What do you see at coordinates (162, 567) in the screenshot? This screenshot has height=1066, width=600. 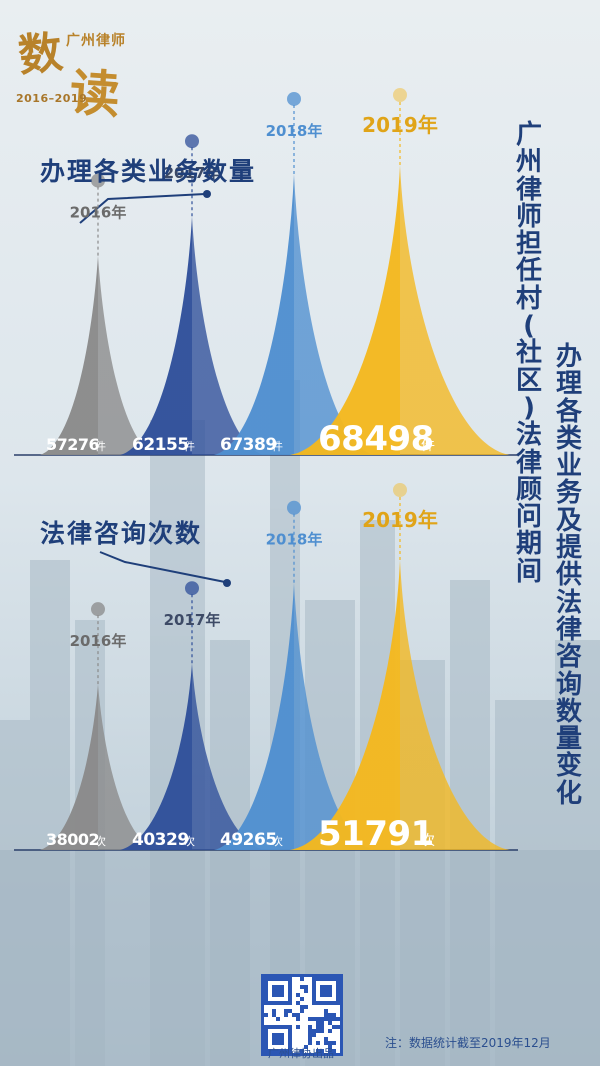 I see `consult-title-connector` at bounding box center [162, 567].